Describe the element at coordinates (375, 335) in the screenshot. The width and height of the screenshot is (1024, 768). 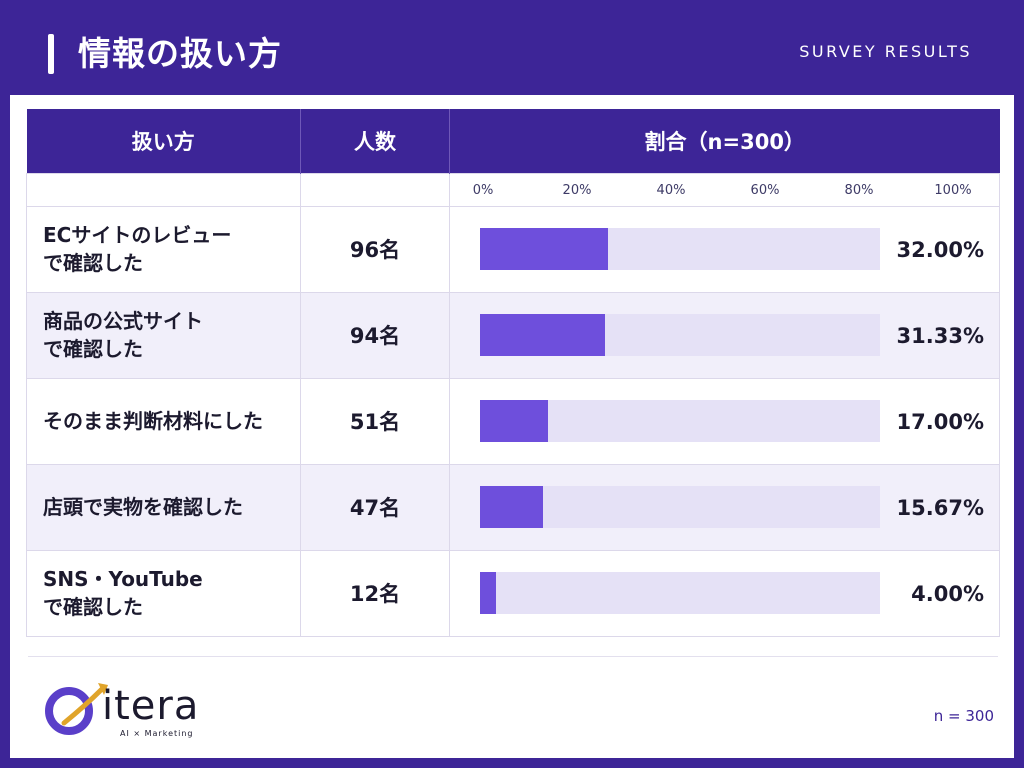
I see `count-value: 94名` at that location.